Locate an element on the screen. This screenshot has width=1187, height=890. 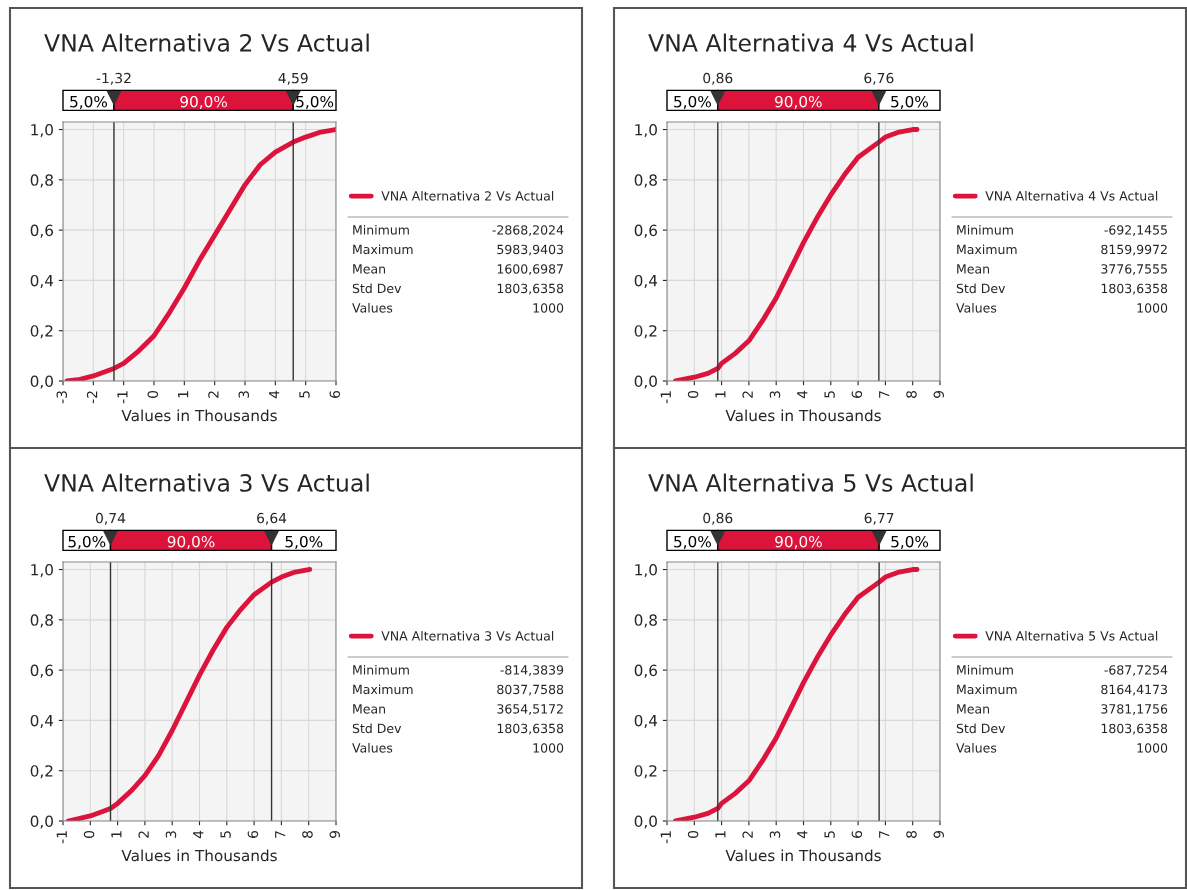
x-tick-label: 3 is located at coordinates (244, 394).